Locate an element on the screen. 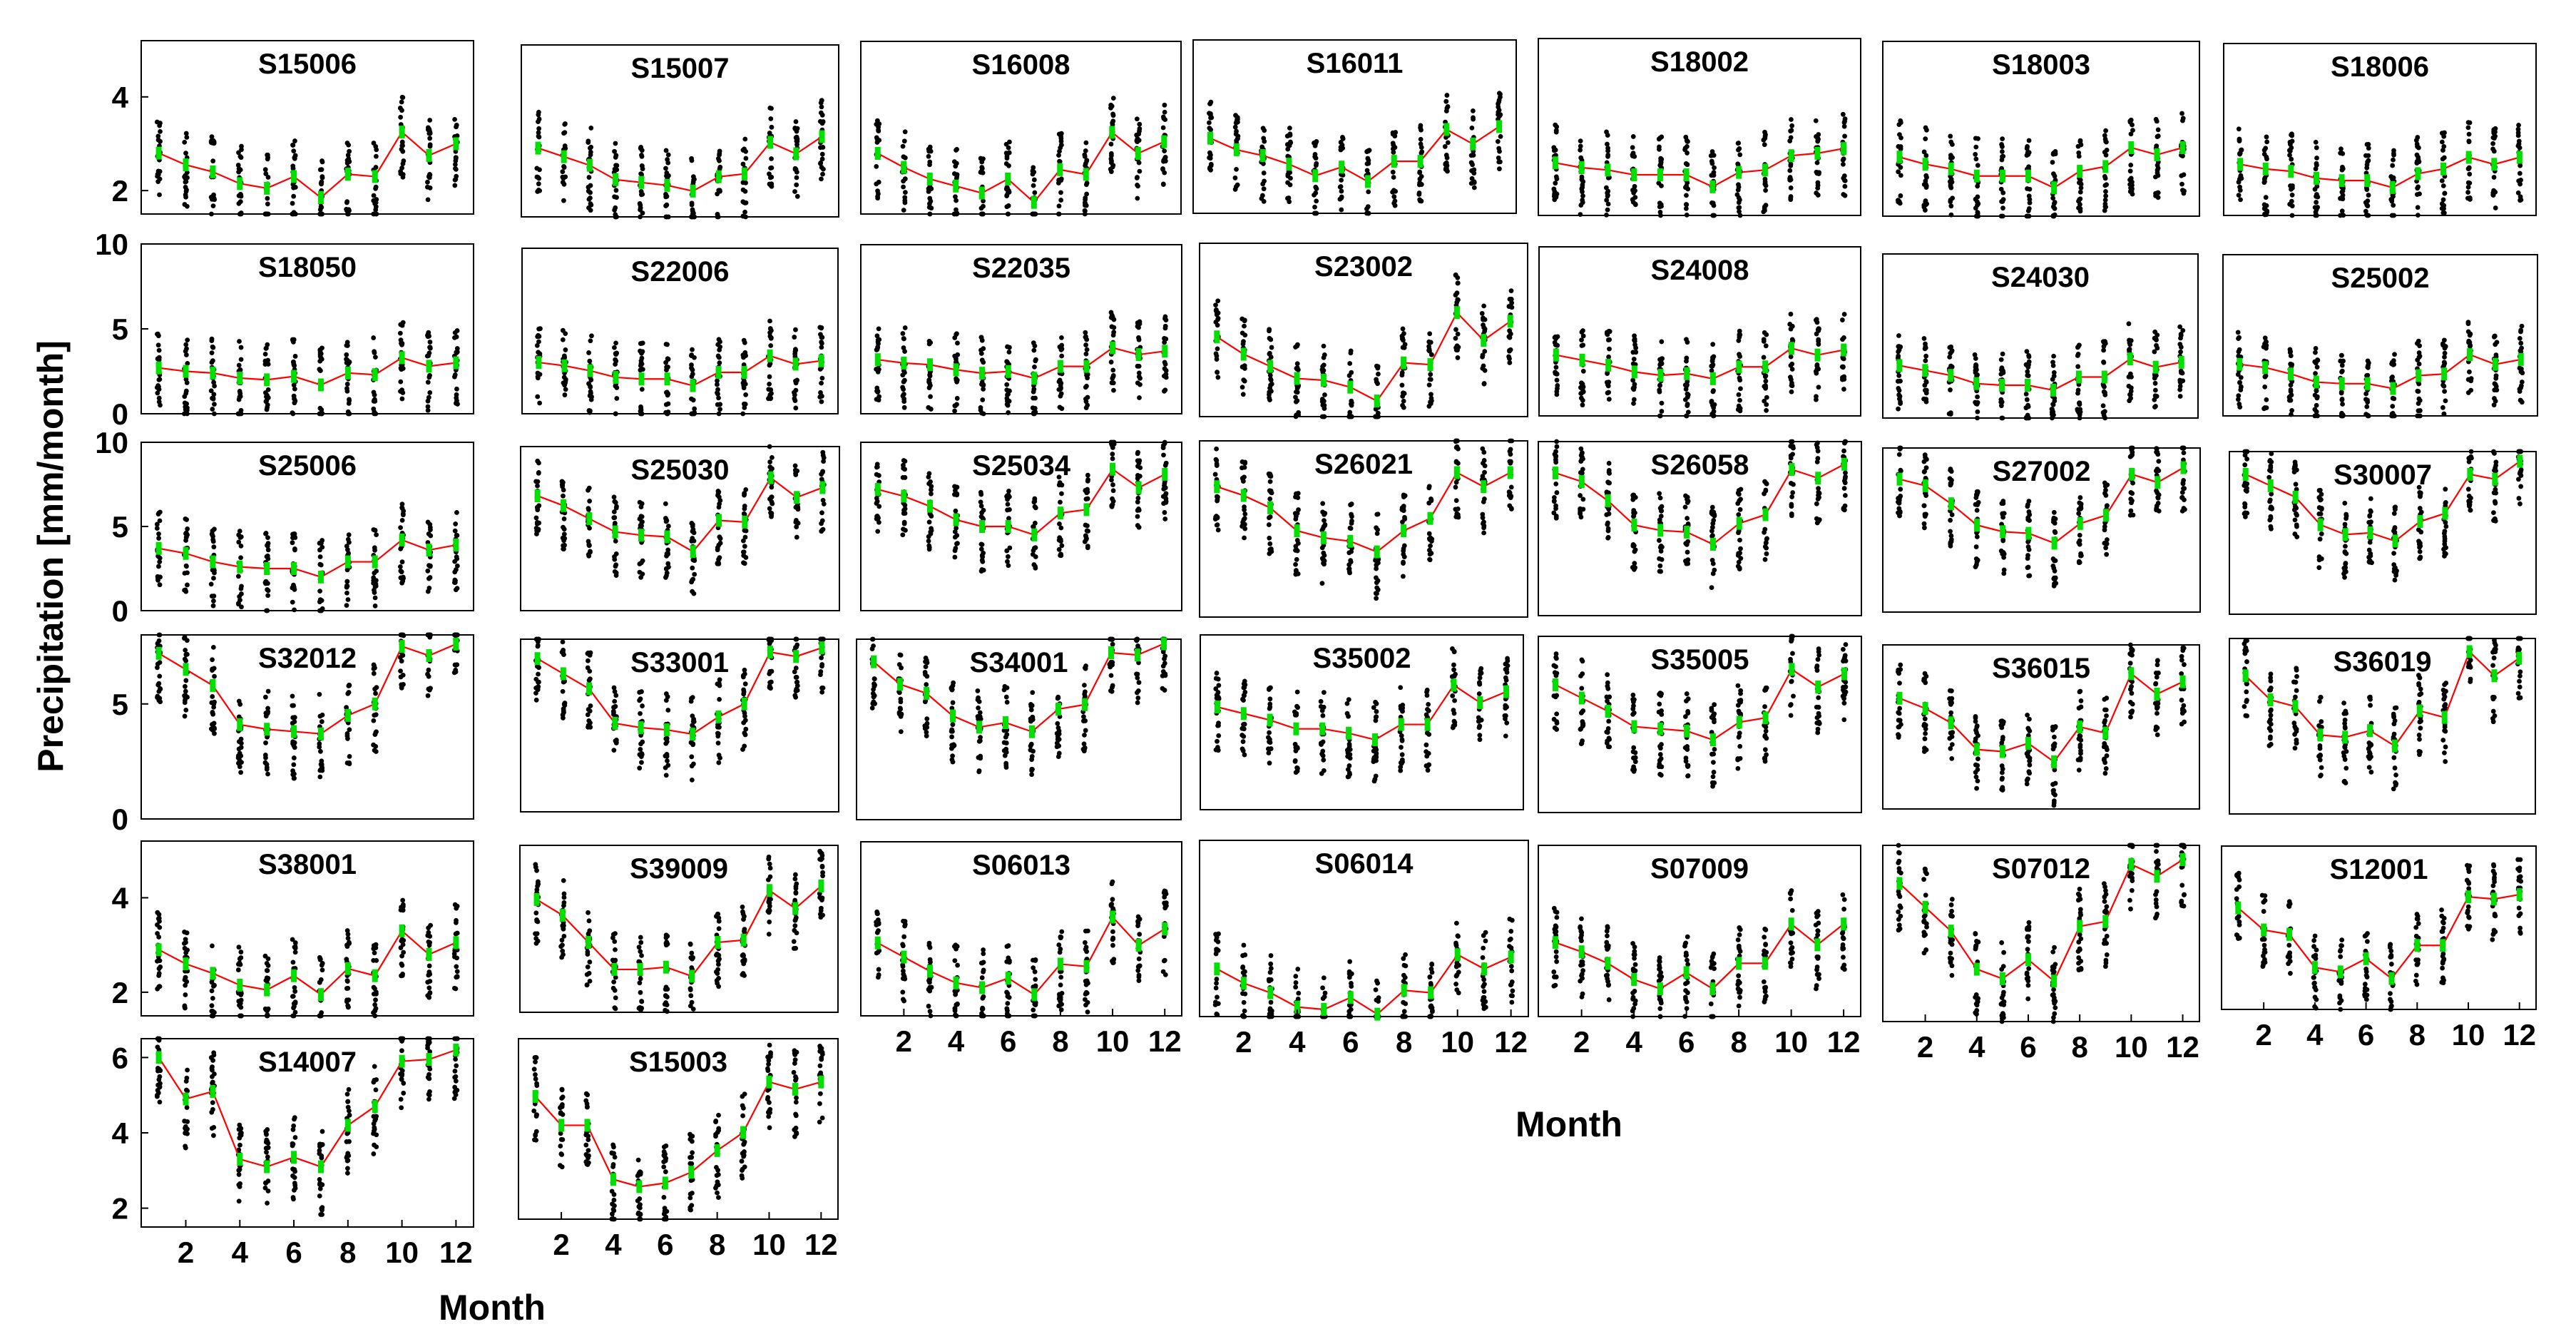 The image size is (2576, 1344). panel: S22006 is located at coordinates (680, 332).